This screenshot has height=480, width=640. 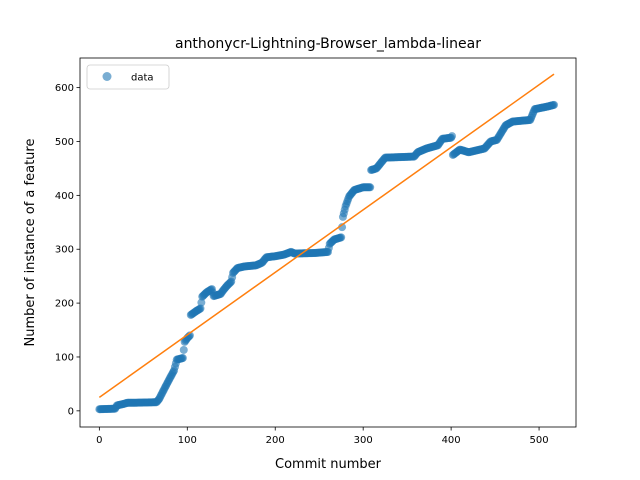 What do you see at coordinates (275, 440) in the screenshot?
I see `x-tick-label: 200` at bounding box center [275, 440].